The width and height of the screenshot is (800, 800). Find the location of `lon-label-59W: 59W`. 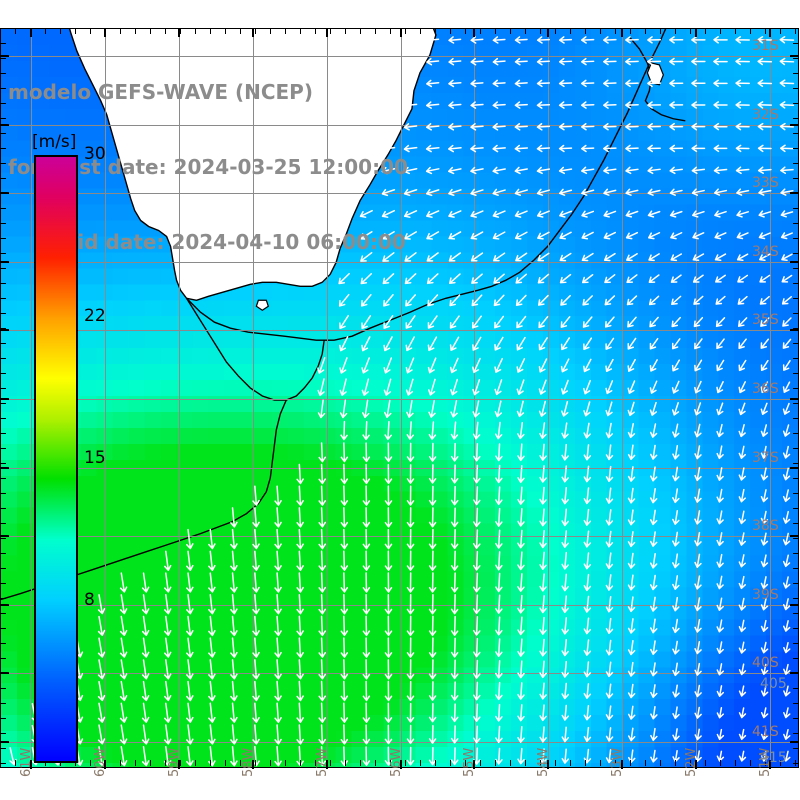

lon-label-59W: 59W is located at coordinates (174, 762).